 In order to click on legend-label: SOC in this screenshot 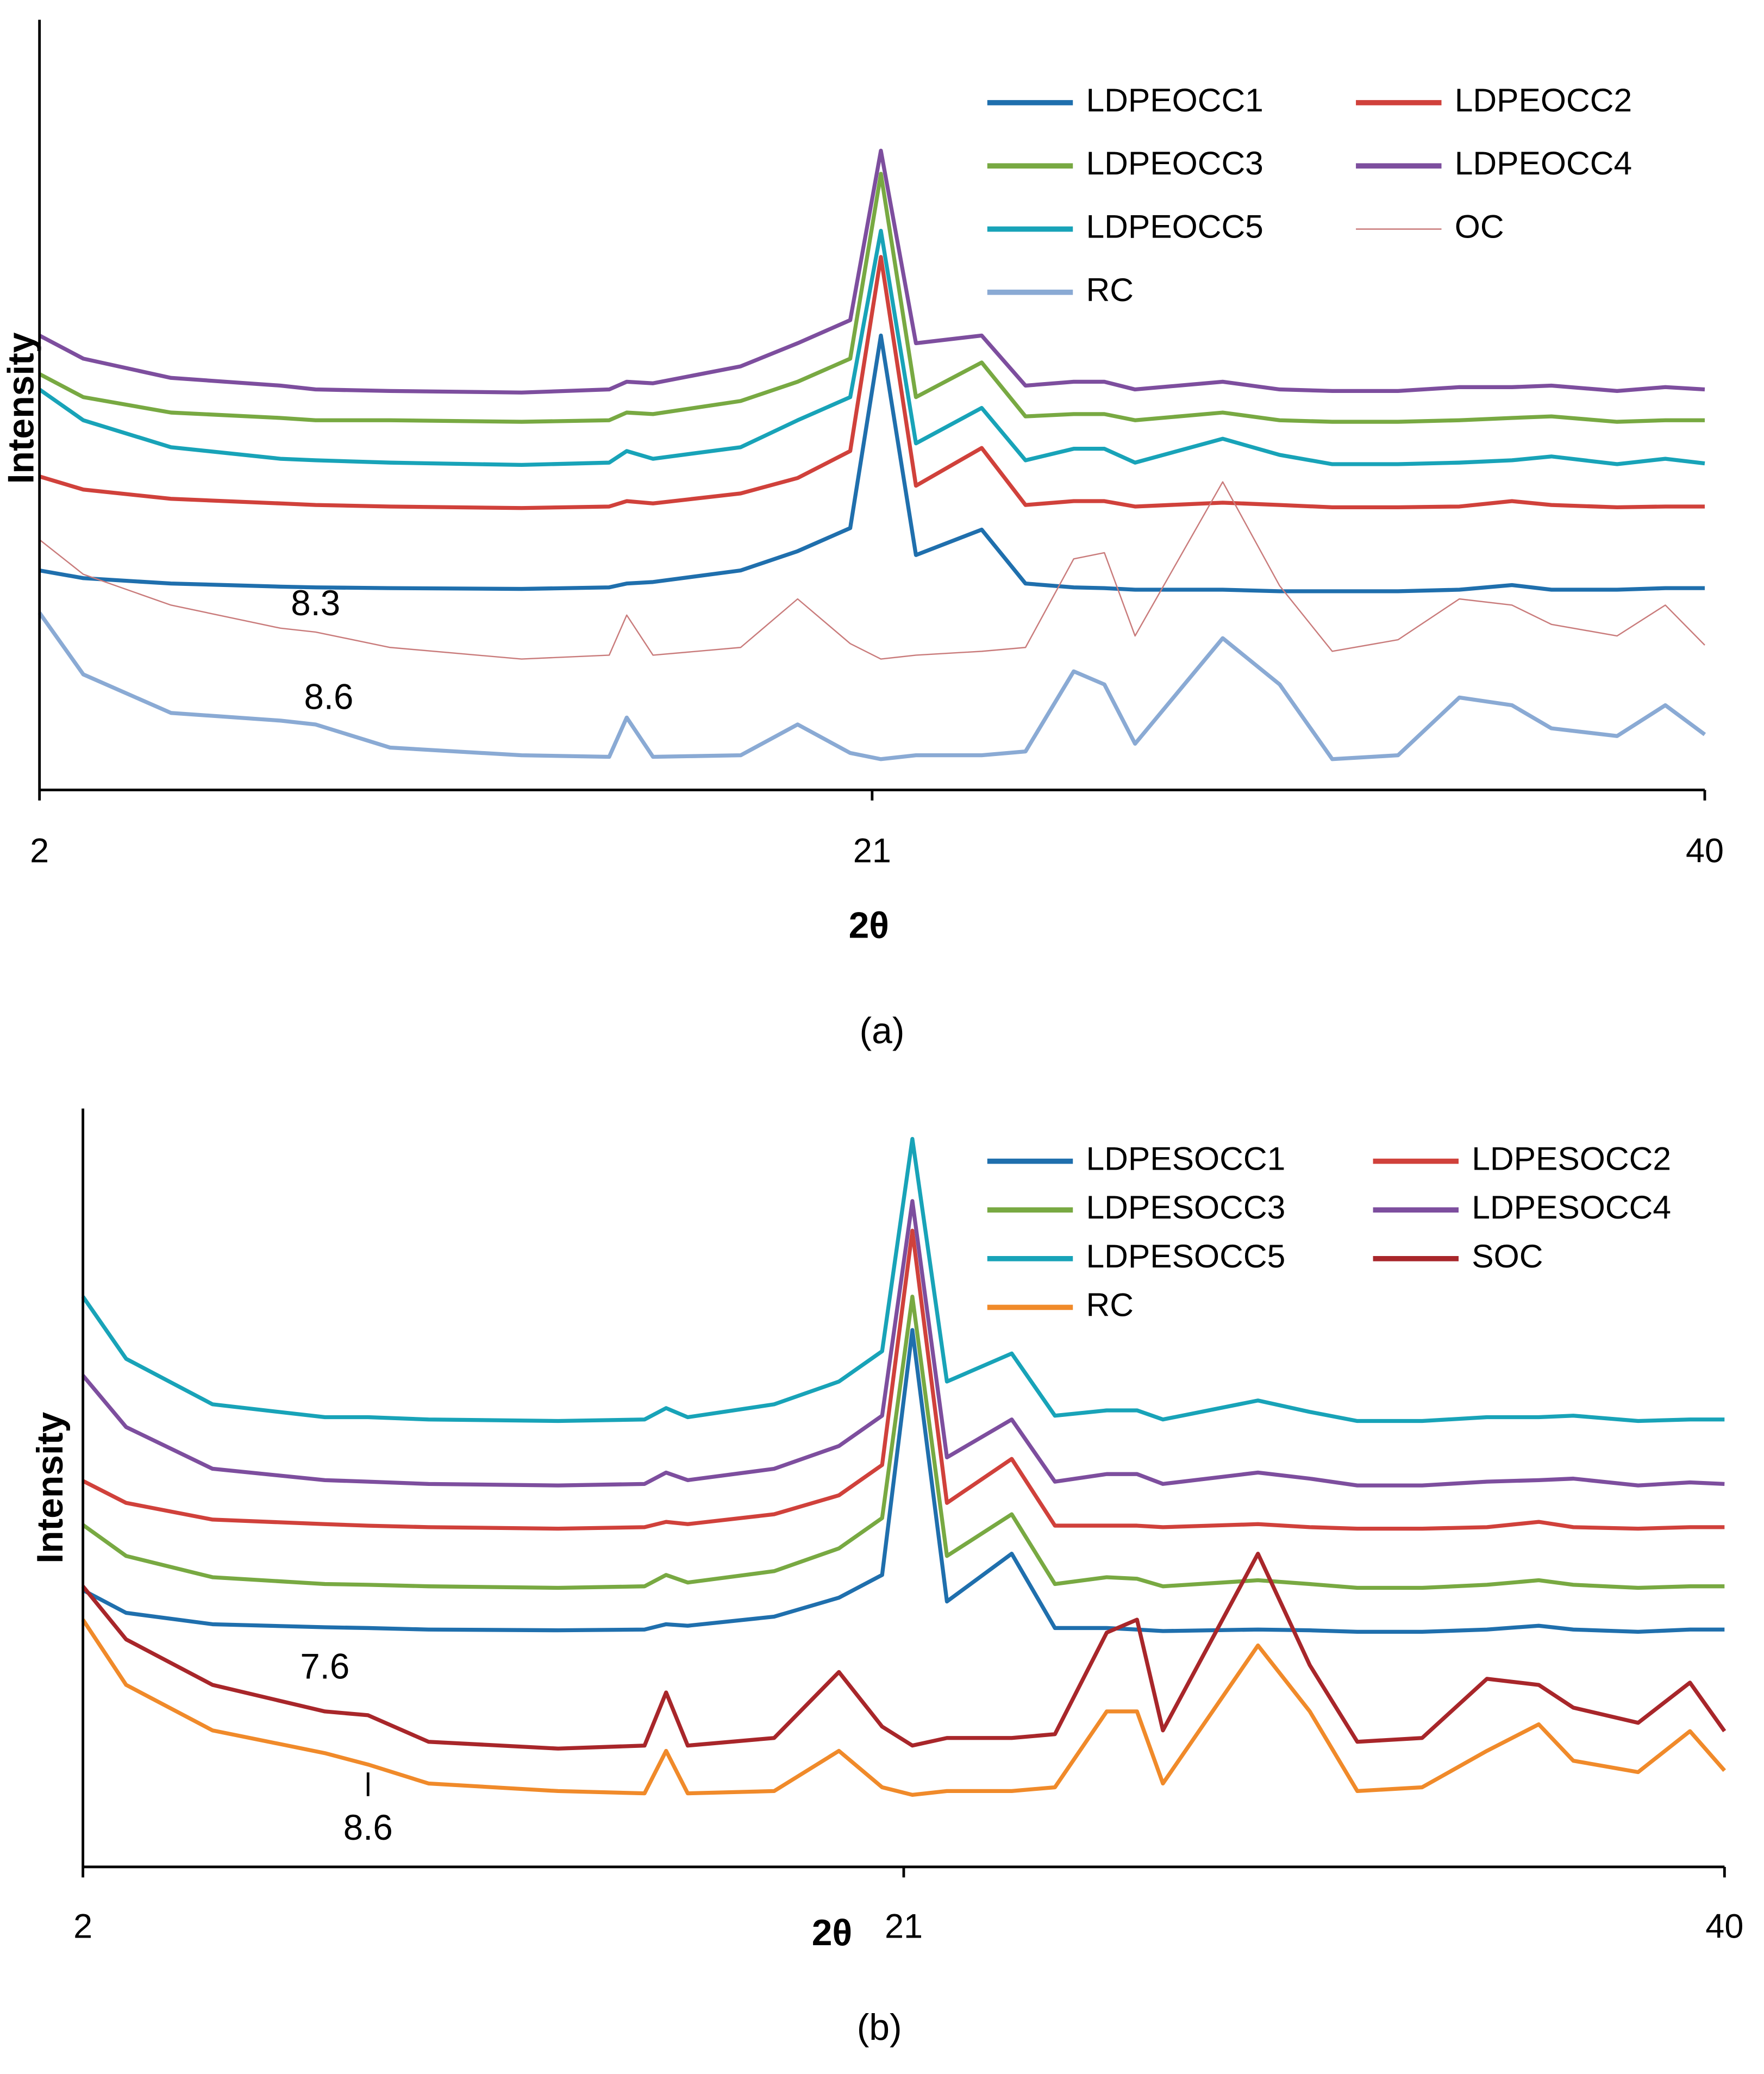, I will do `click(1507, 1256)`.